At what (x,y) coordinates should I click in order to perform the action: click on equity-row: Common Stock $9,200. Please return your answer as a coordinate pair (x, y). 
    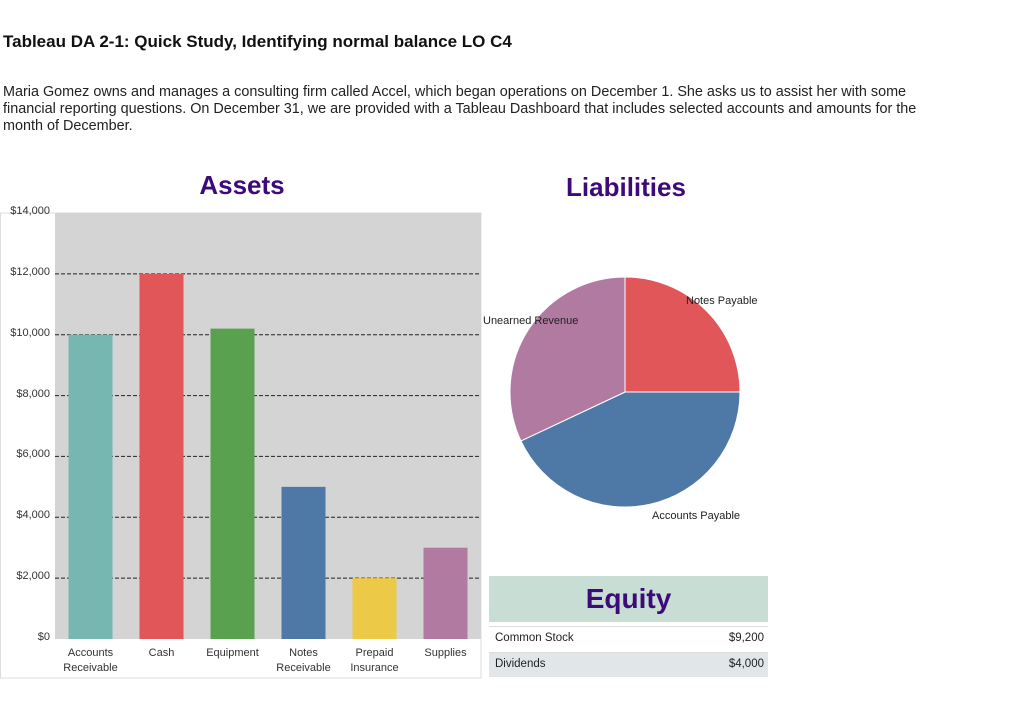
    Looking at the image, I should click on (628, 638).